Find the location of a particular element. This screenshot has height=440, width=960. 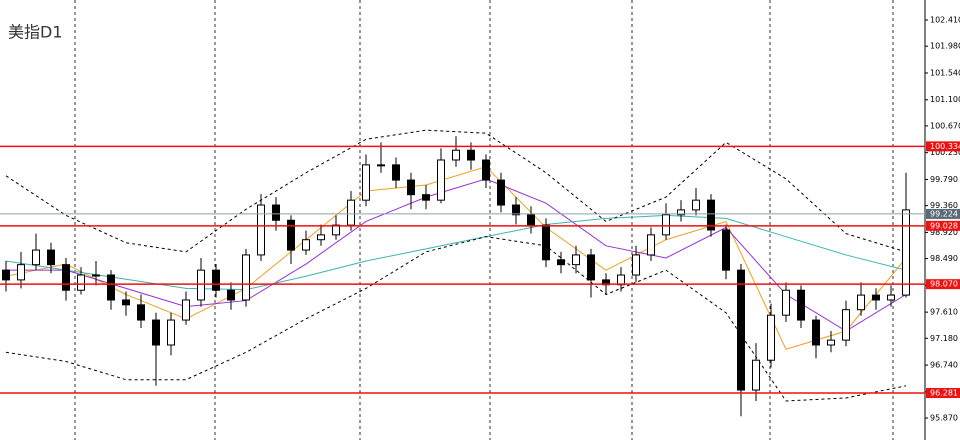

y-tick-label: 98.490 is located at coordinates (944, 258).